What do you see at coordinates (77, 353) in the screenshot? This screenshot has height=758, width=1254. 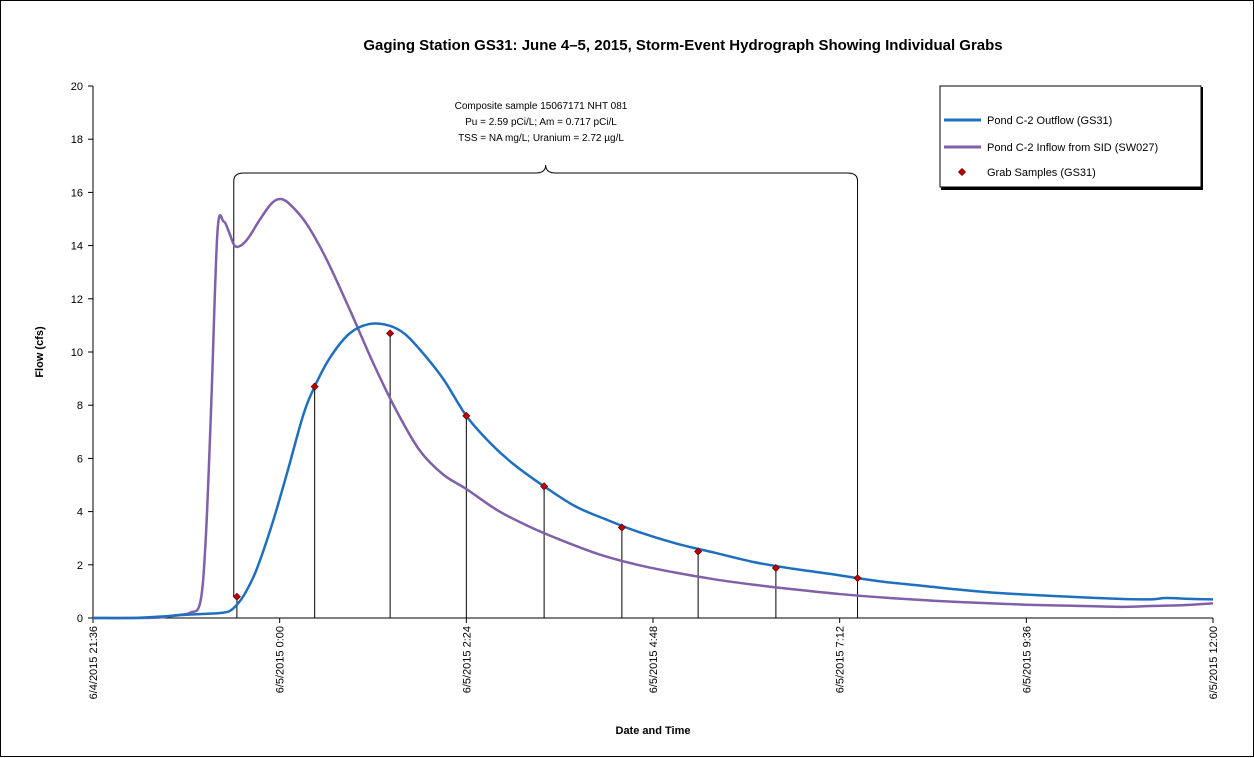 I see `y-tick-label: 10` at bounding box center [77, 353].